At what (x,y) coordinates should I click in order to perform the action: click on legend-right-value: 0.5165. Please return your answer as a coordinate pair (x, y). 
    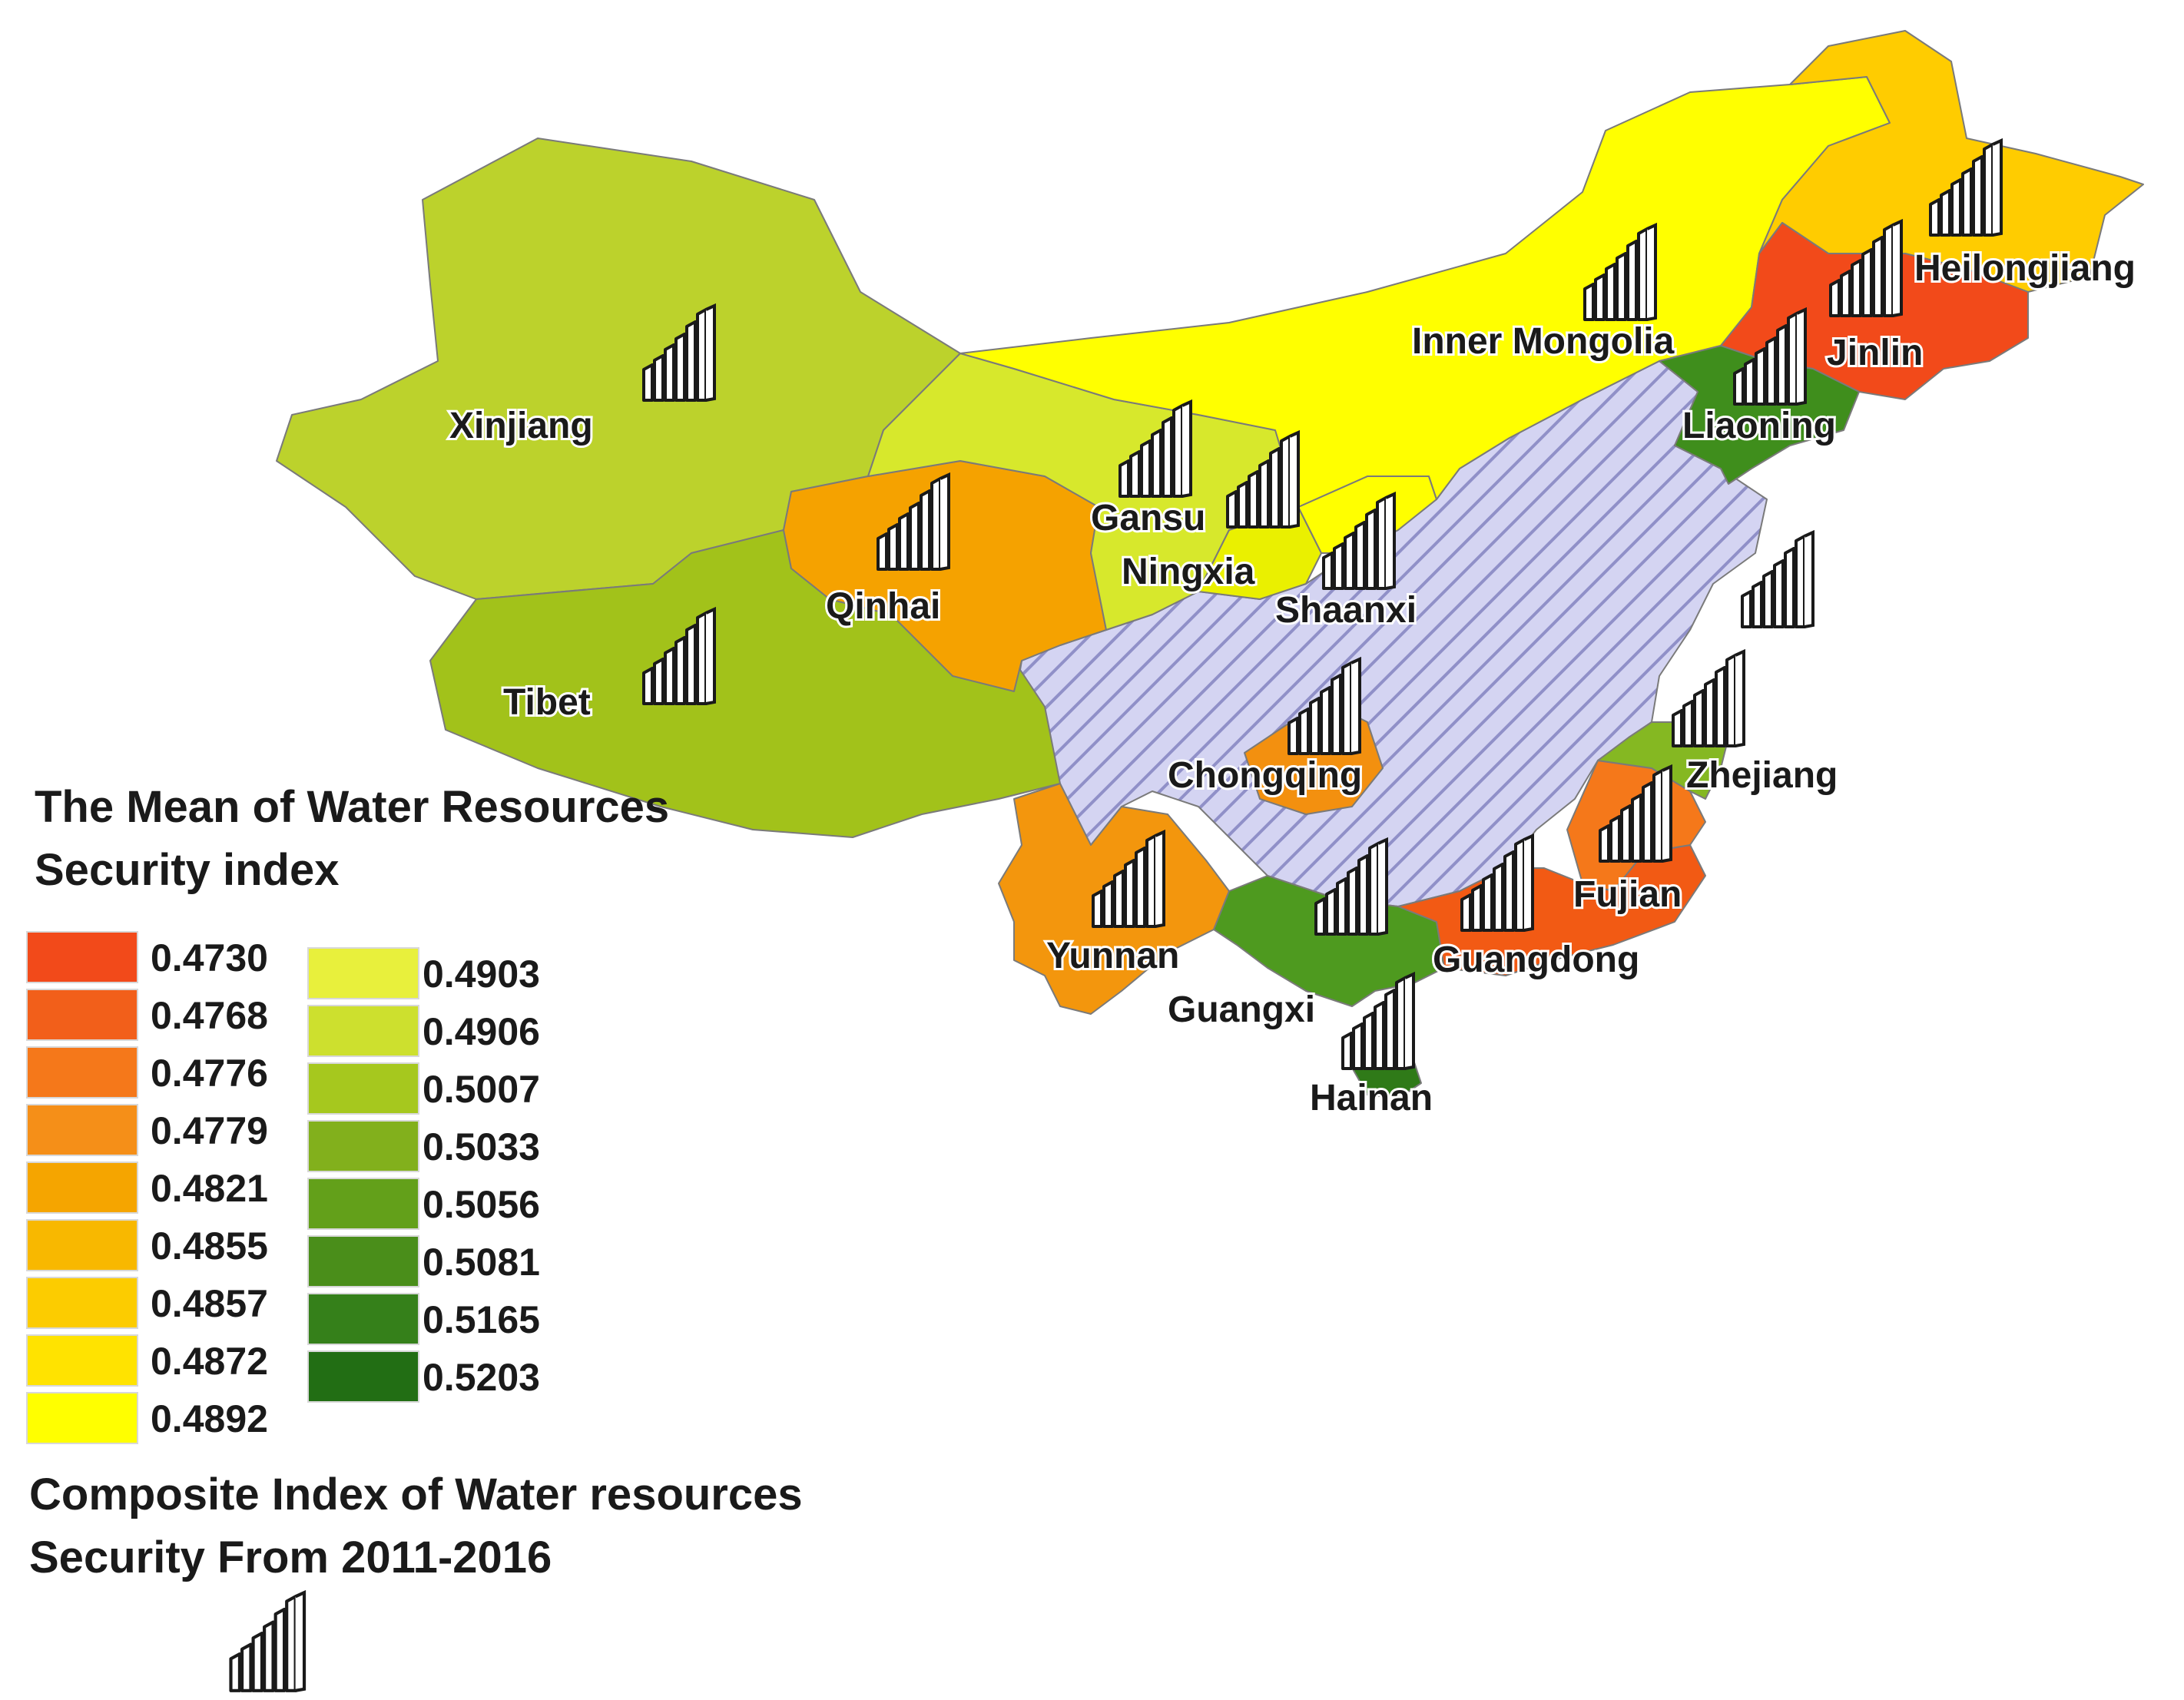
    Looking at the image, I should click on (482, 1319).